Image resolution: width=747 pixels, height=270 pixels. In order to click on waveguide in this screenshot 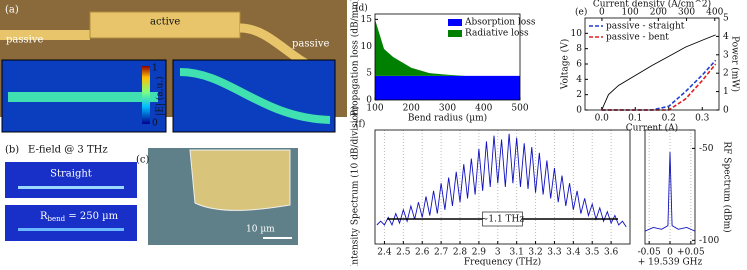, I will do `click(45, 35)`.